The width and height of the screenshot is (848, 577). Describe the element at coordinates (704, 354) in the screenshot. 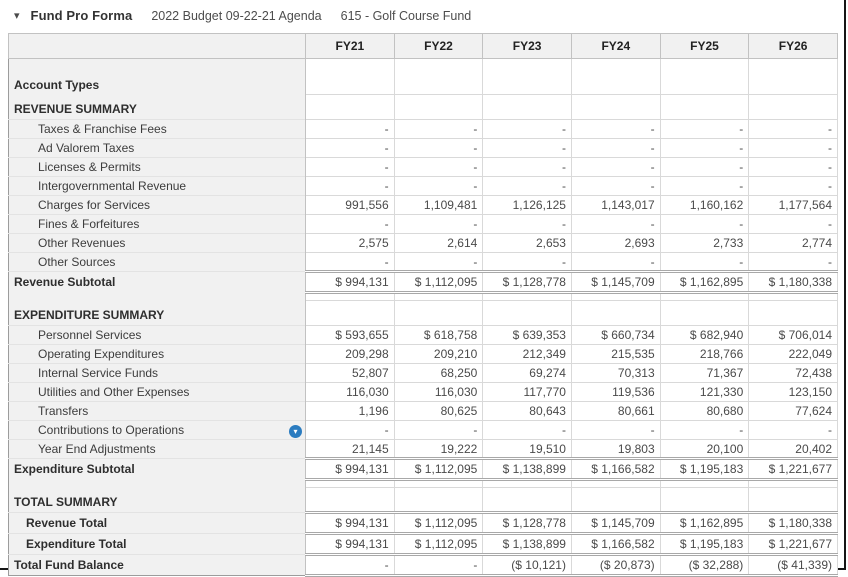

I see `value-cell: 218,766` at that location.